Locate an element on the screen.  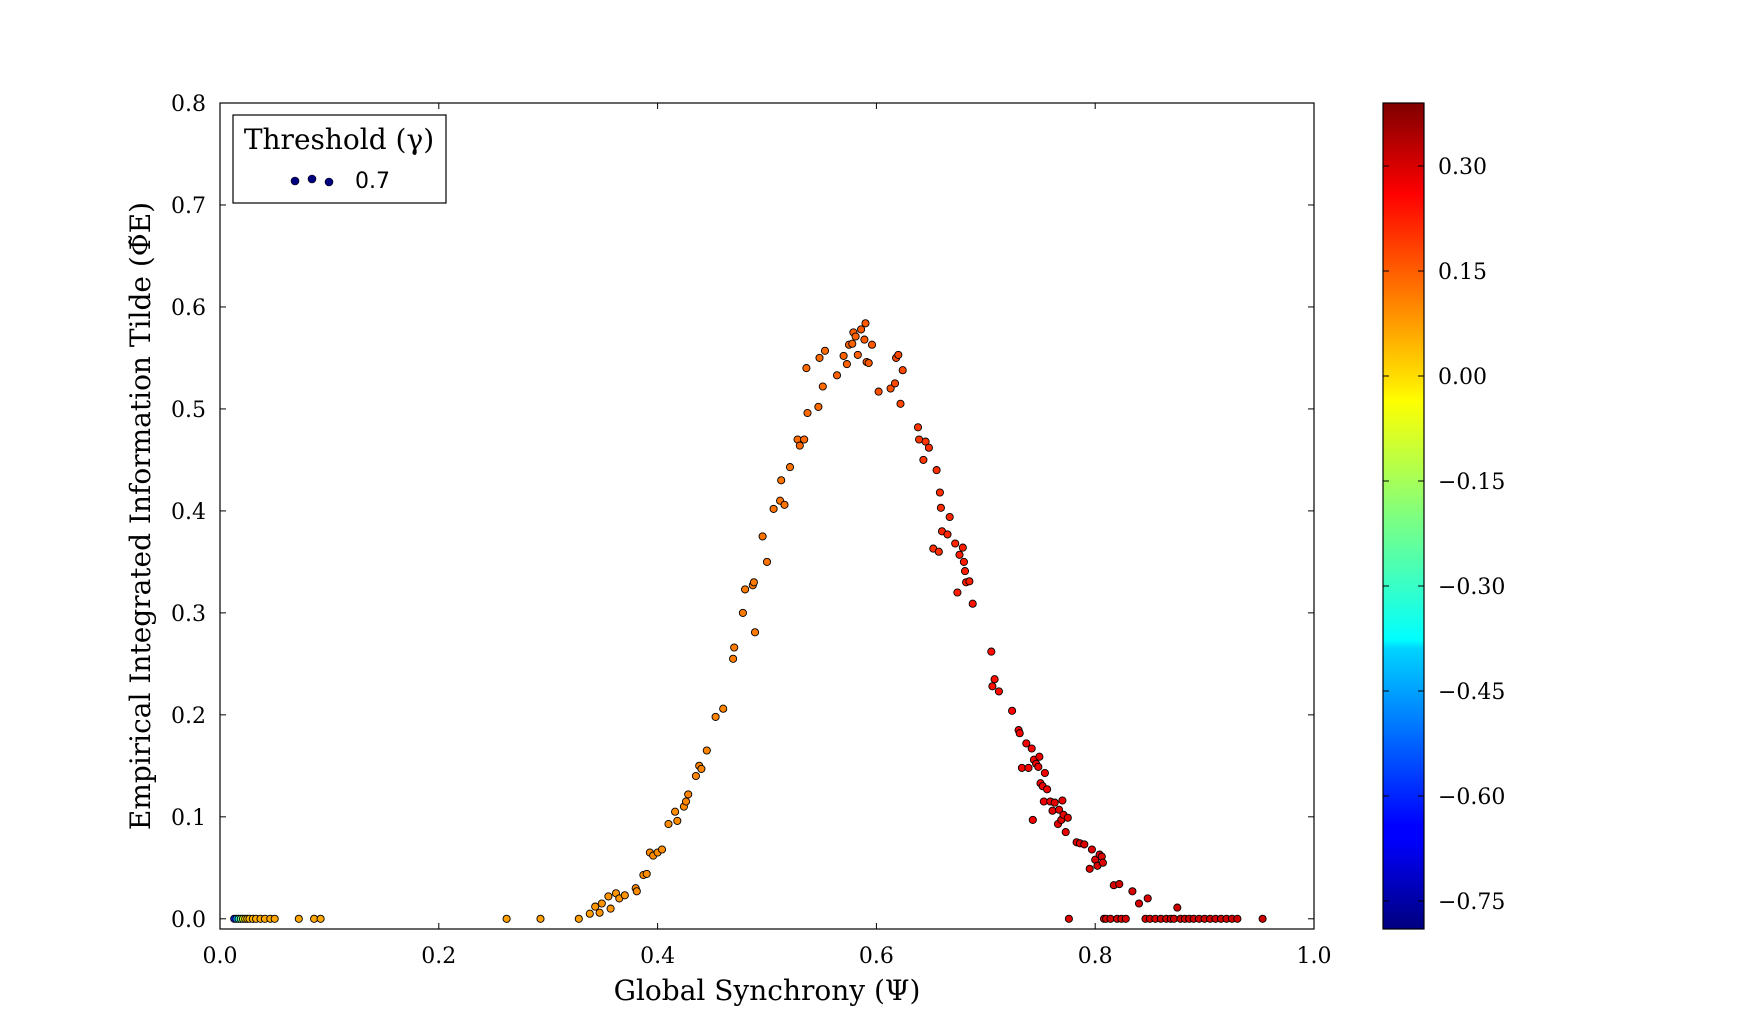
colorbar-tick-label: −0.30 is located at coordinates (1471, 587).